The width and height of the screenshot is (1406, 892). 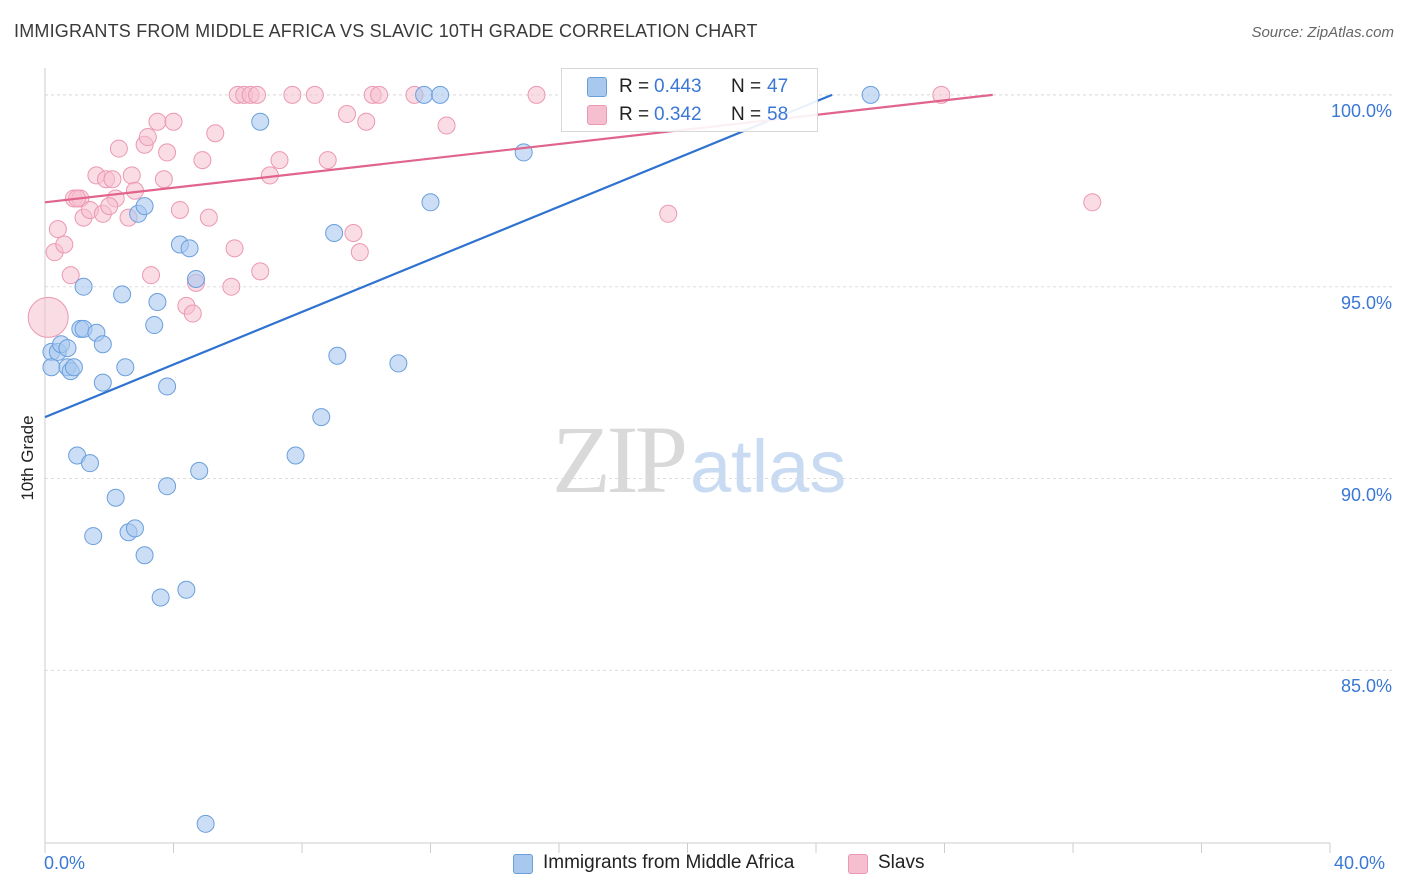 What do you see at coordinates (901, 862) in the screenshot?
I see `legend-label: Slavs` at bounding box center [901, 862].